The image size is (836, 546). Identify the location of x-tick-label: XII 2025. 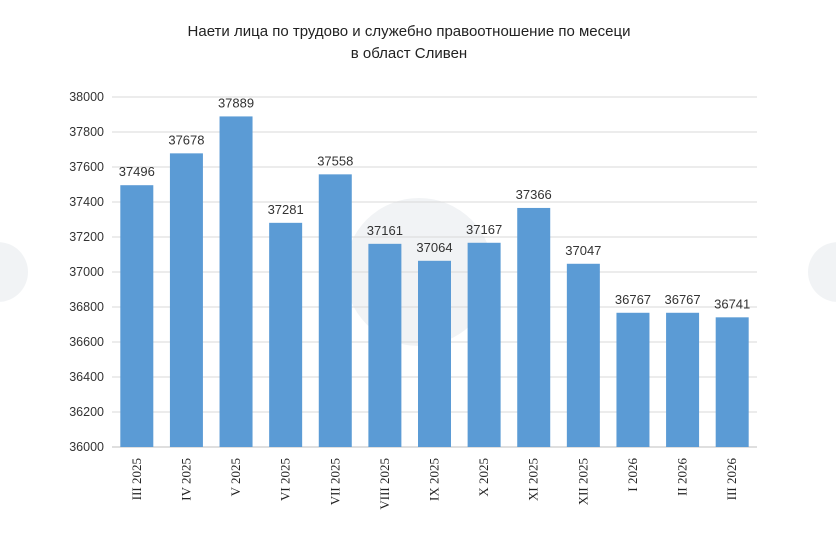
(582, 481).